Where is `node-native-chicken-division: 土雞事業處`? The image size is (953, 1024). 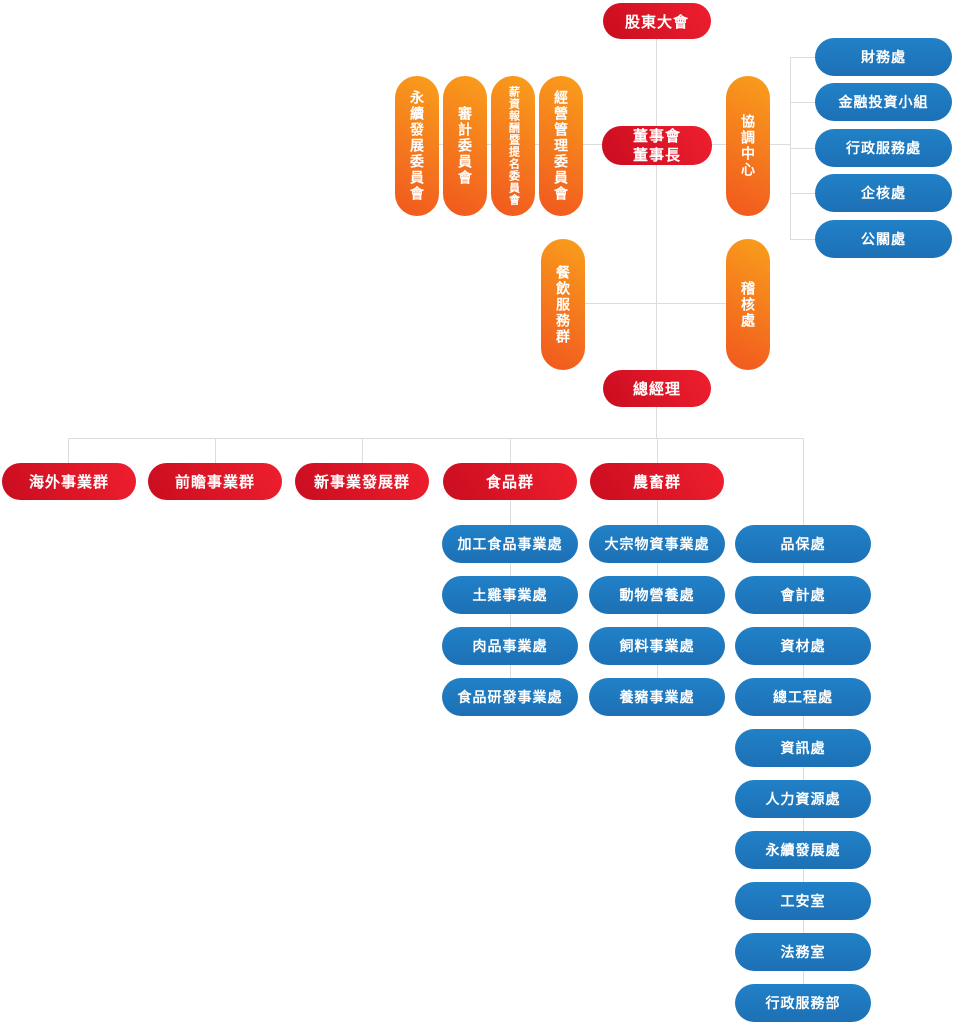
node-native-chicken-division: 土雞事業處 is located at coordinates (510, 595).